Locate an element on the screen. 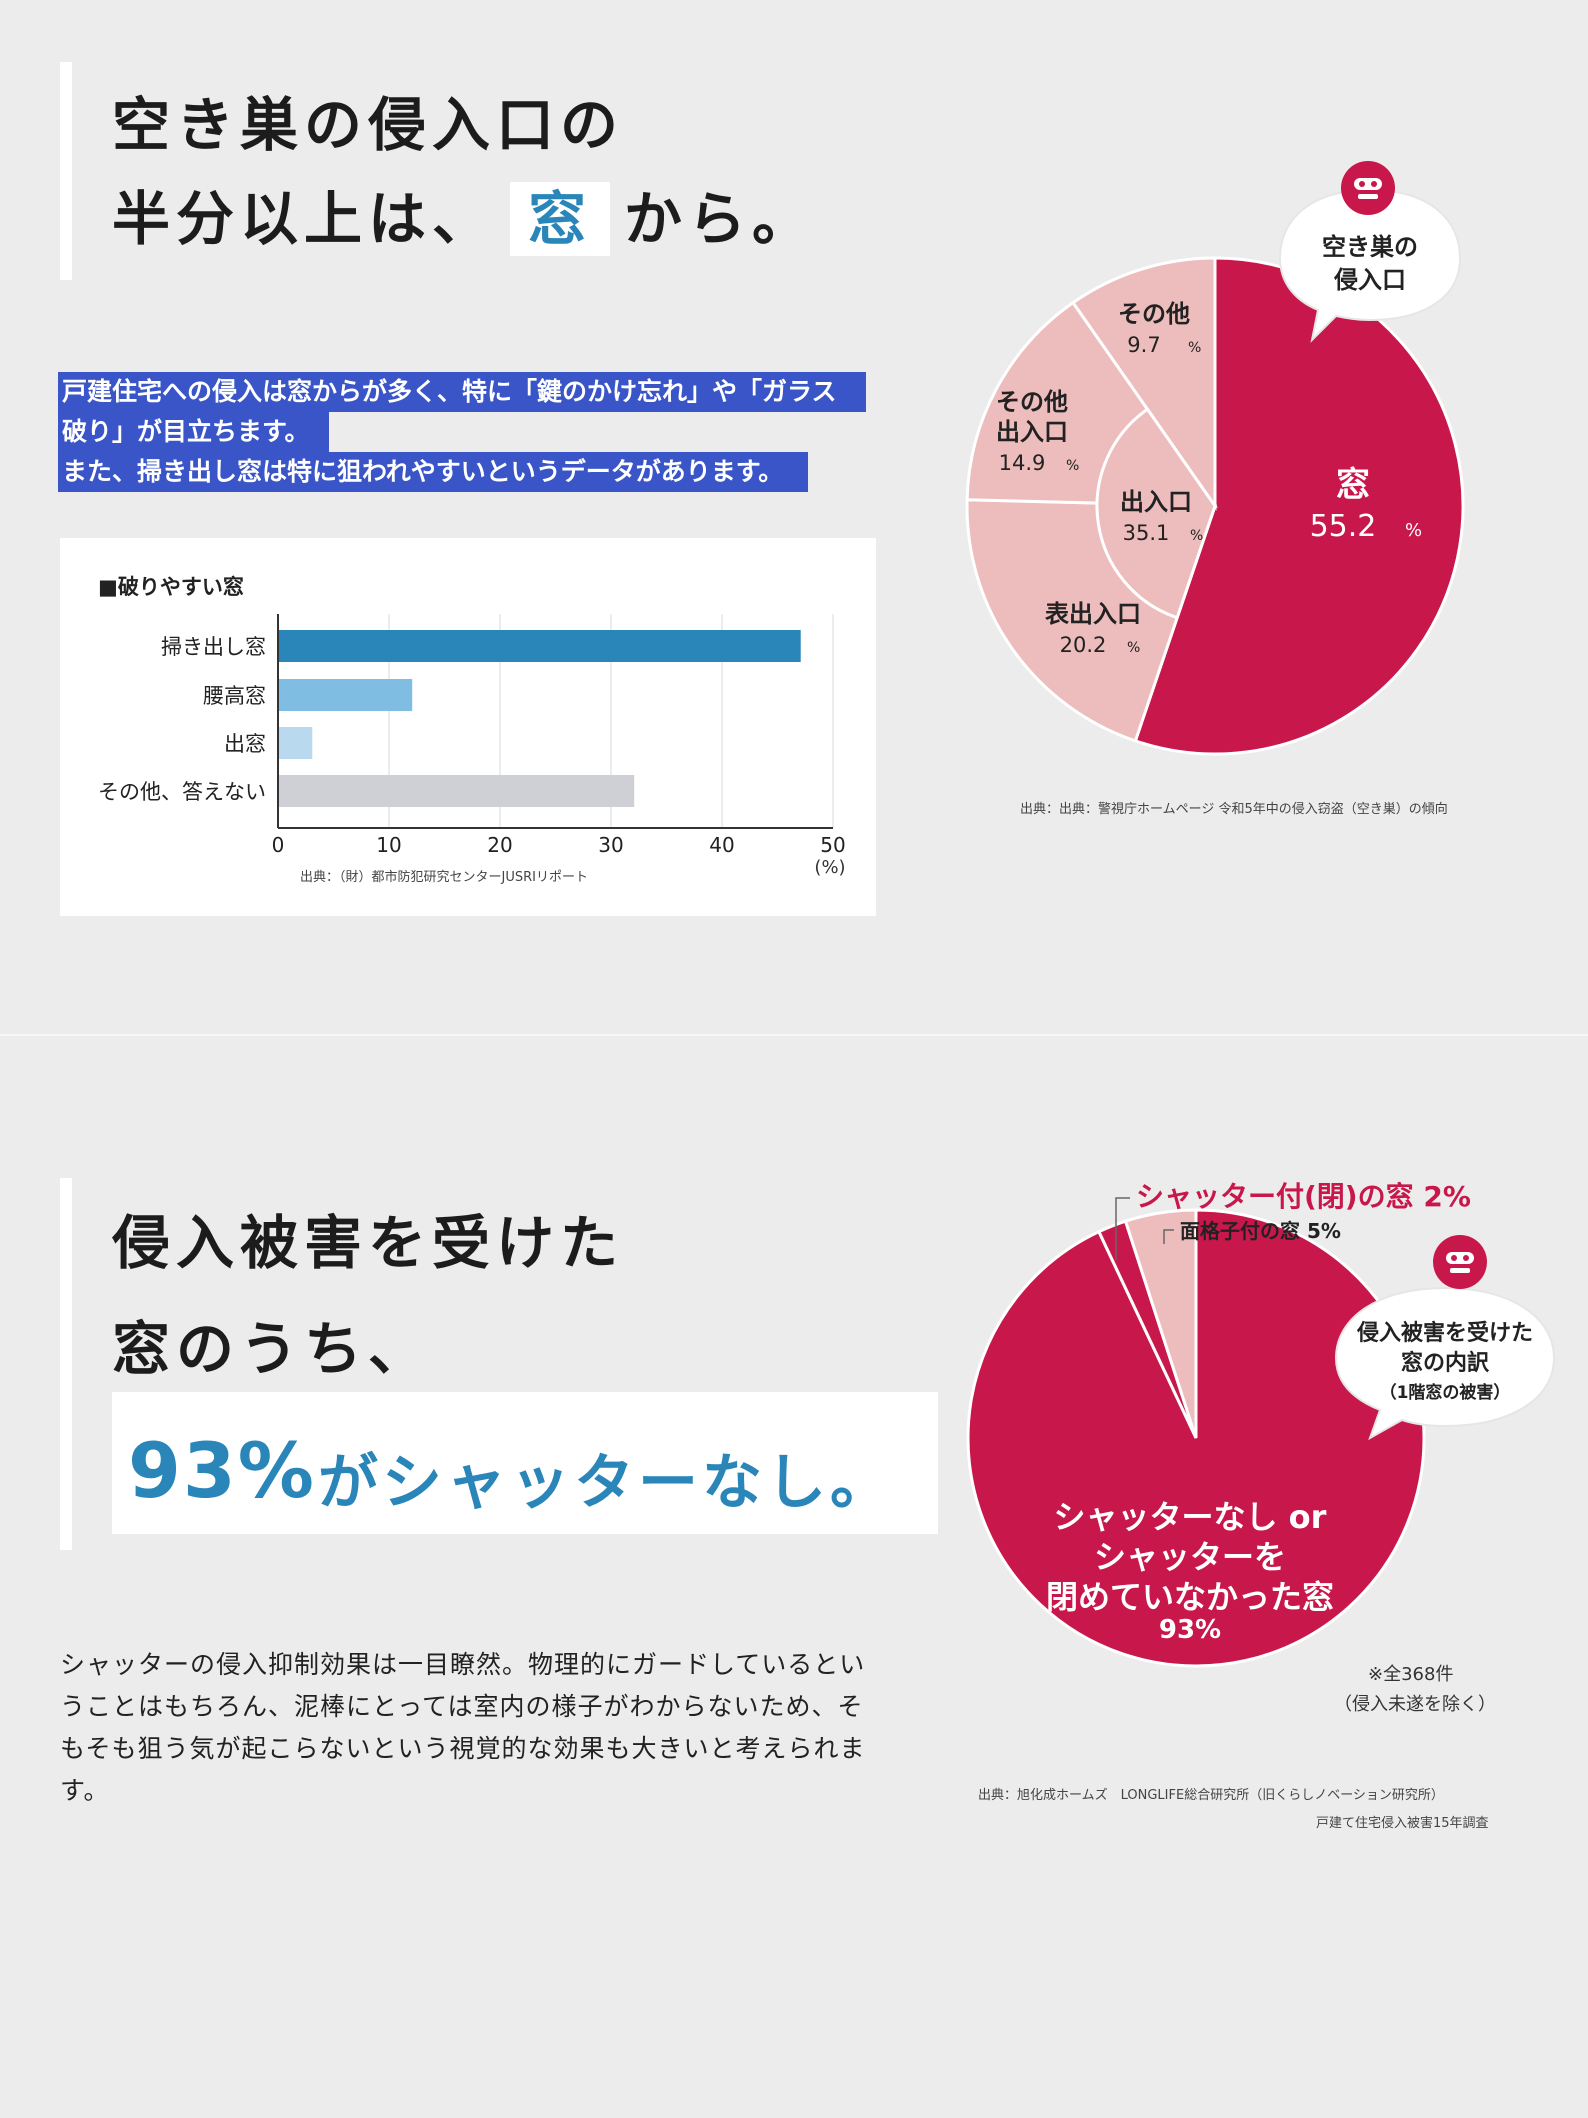 This screenshot has width=1588, height=2118. bubble2-line1: 侵入被害を受けた is located at coordinates (1444, 1333).